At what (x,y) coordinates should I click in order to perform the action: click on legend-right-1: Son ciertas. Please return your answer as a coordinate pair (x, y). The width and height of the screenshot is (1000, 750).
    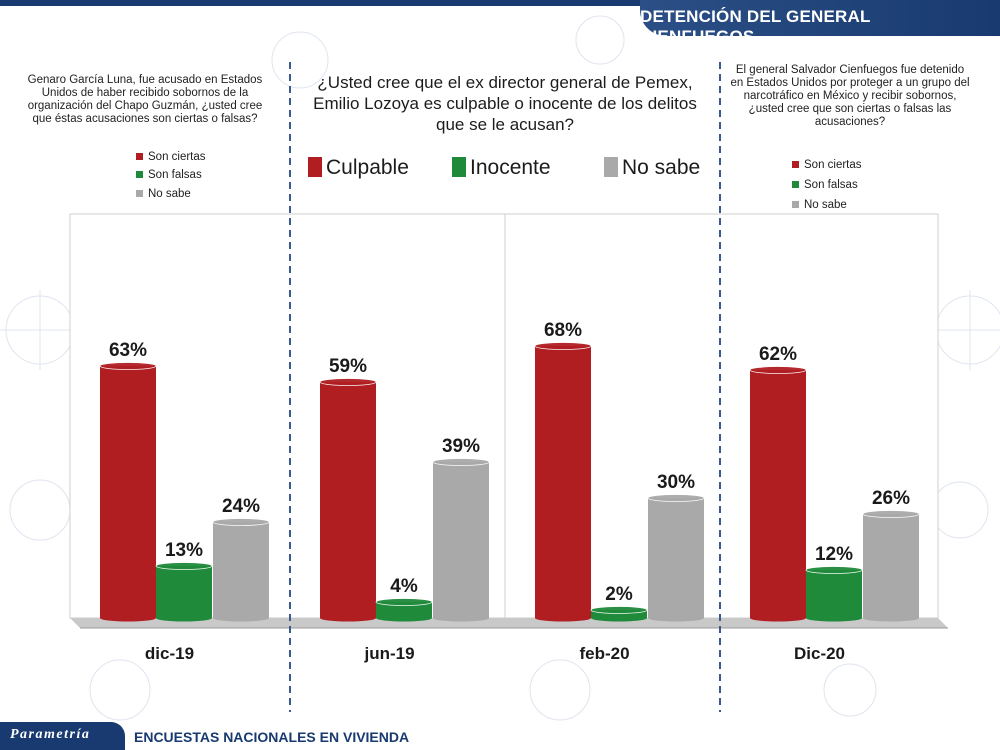
    Looking at the image, I should click on (827, 165).